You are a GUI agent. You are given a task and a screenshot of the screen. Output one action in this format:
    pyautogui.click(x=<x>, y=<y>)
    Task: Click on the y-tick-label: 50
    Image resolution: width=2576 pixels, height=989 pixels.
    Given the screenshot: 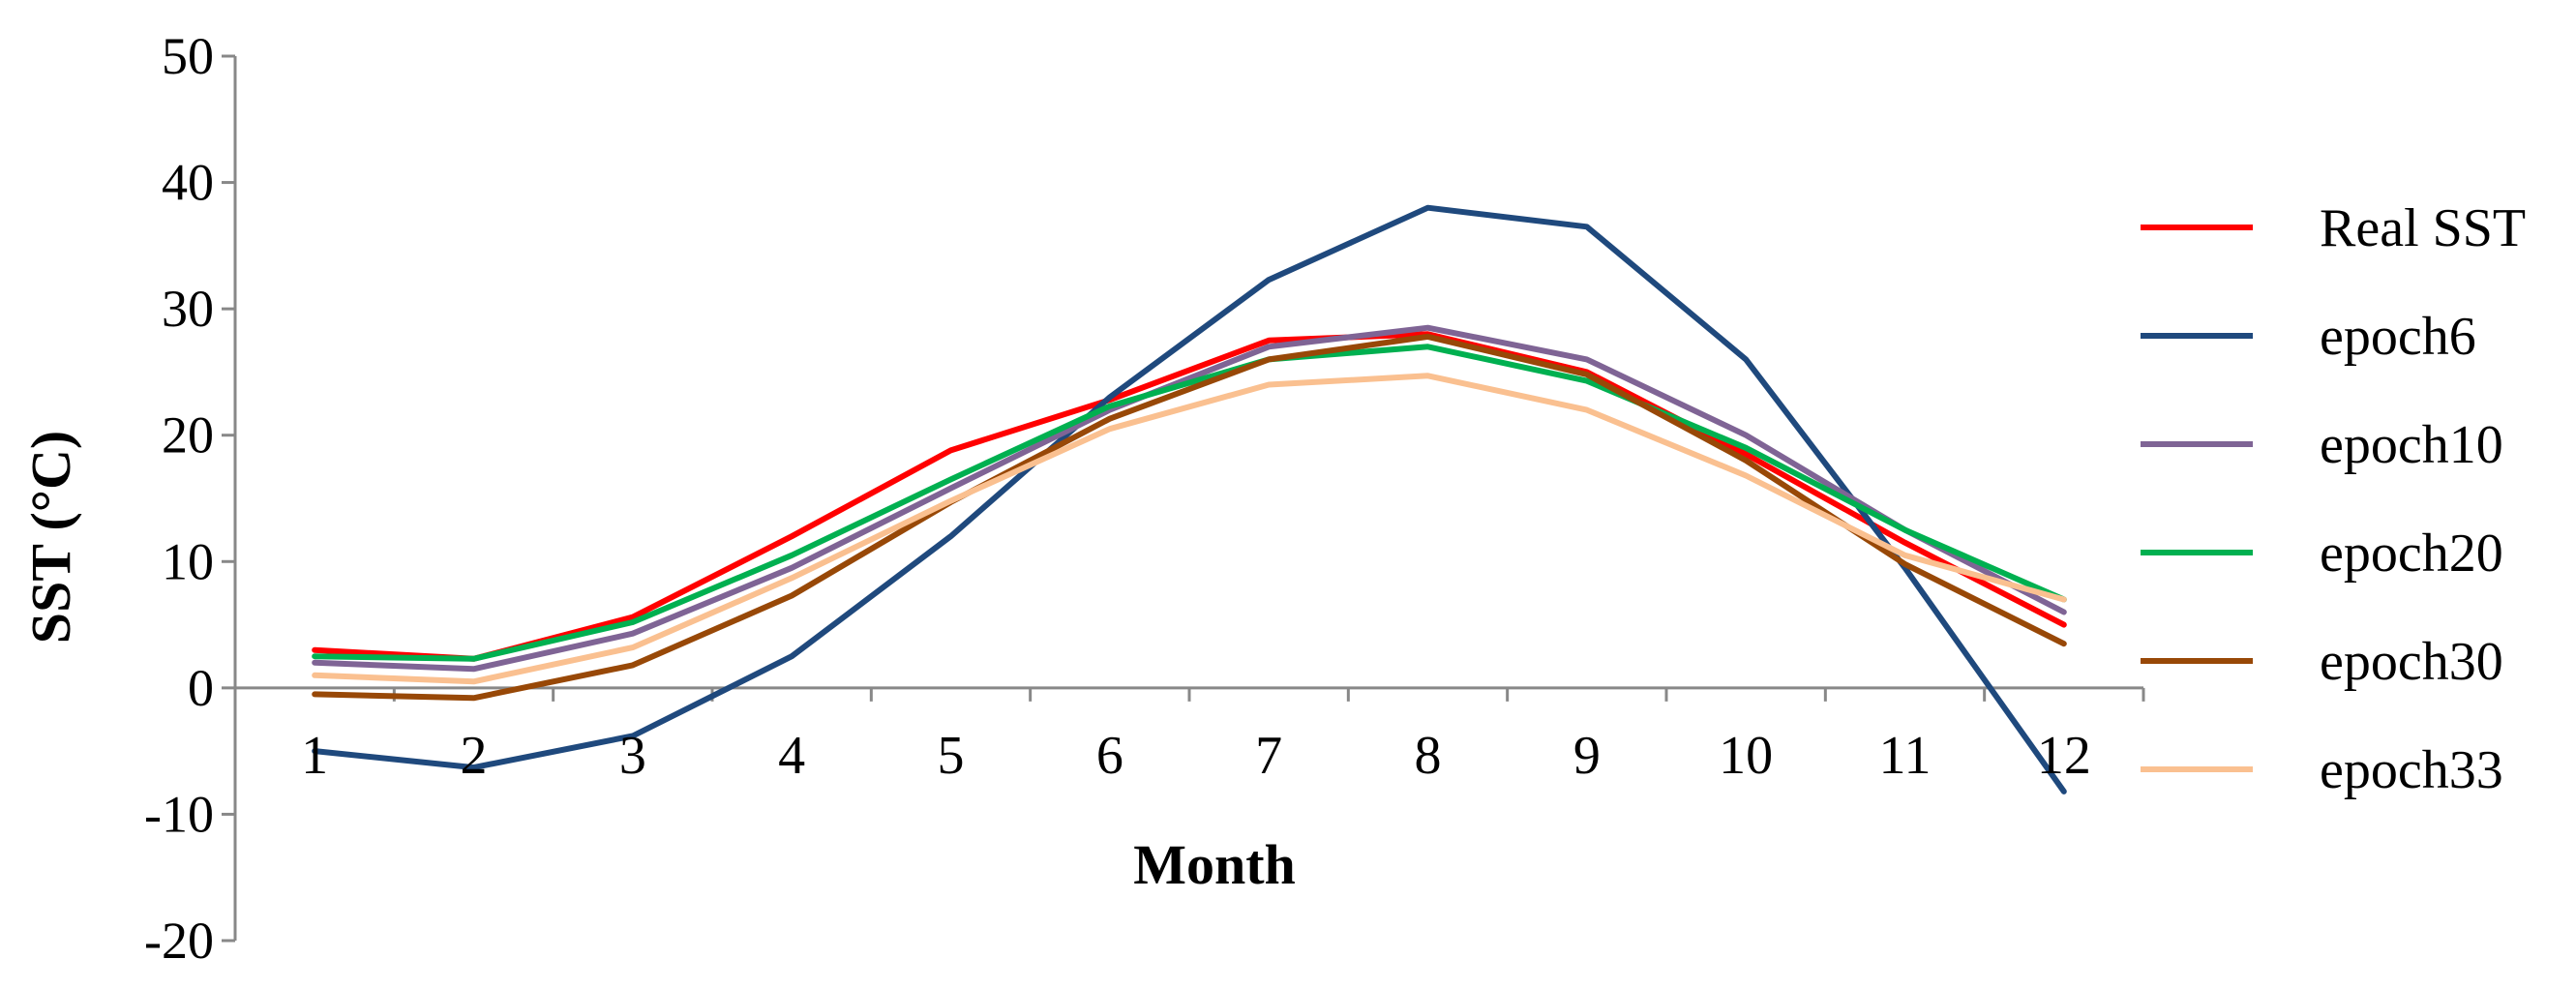 What is the action you would take?
    pyautogui.click(x=188, y=56)
    